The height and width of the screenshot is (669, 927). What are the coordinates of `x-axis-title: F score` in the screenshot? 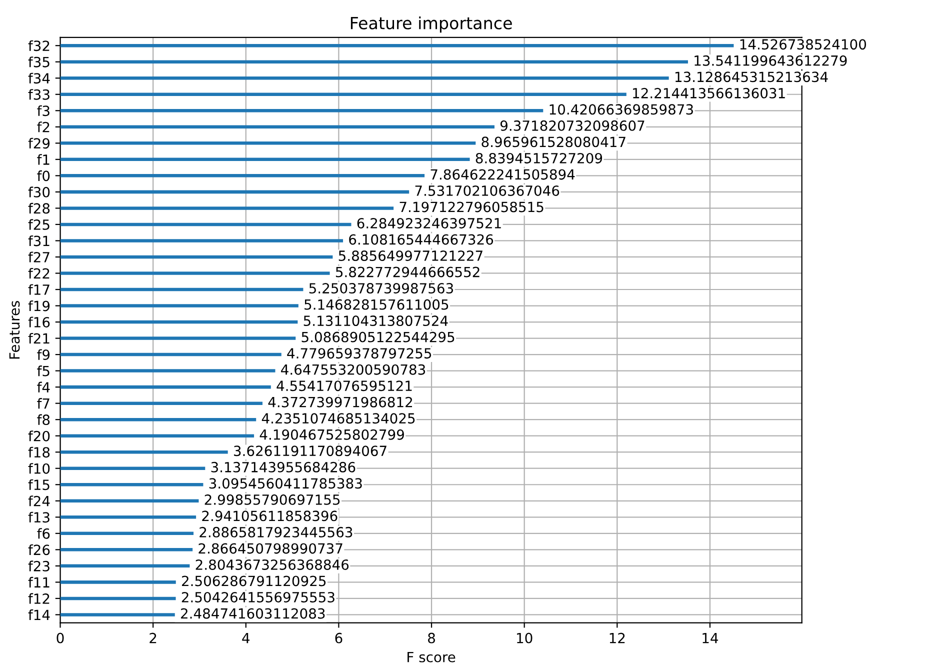 It's located at (432, 657).